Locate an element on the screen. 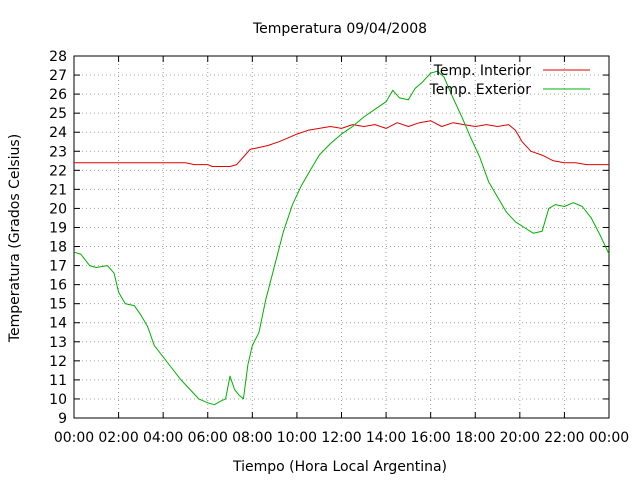 The height and width of the screenshot is (480, 640). x-tick-label: 22:00 is located at coordinates (564, 438).